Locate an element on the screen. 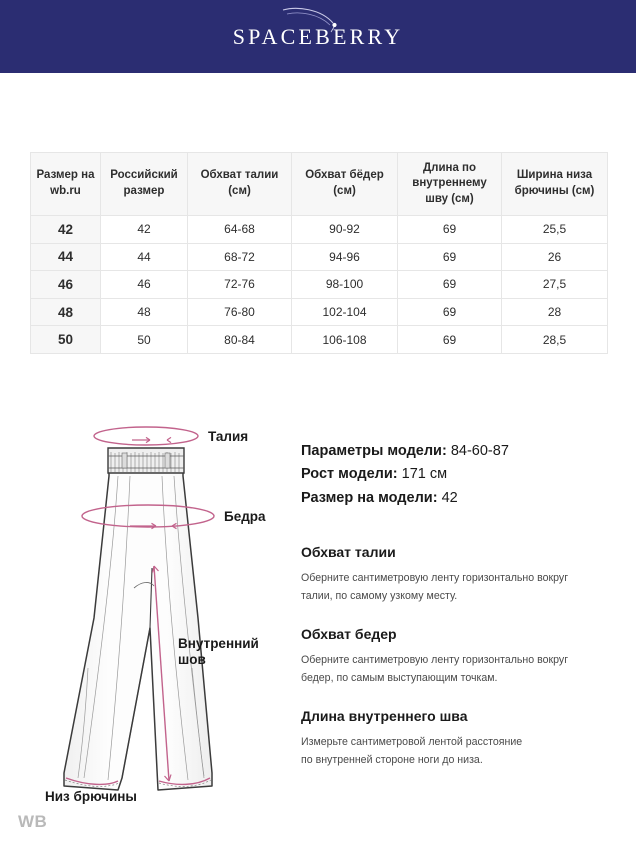 The image size is (636, 848). diagram-label-inseam: Внутренний шов is located at coordinates (218, 652).